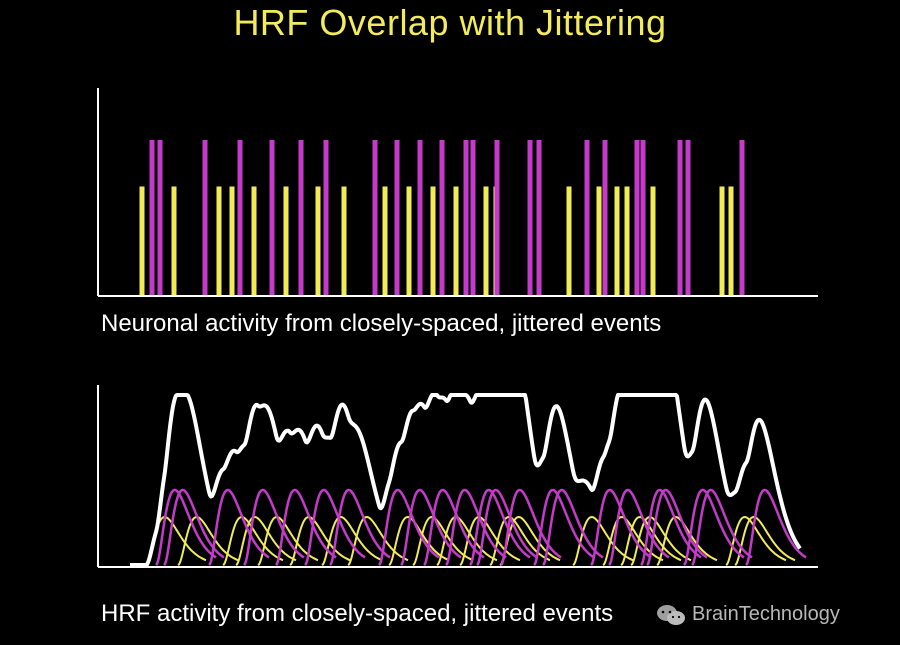 This screenshot has height=645, width=900. I want to click on watermark: BrainTechnology, so click(748, 614).